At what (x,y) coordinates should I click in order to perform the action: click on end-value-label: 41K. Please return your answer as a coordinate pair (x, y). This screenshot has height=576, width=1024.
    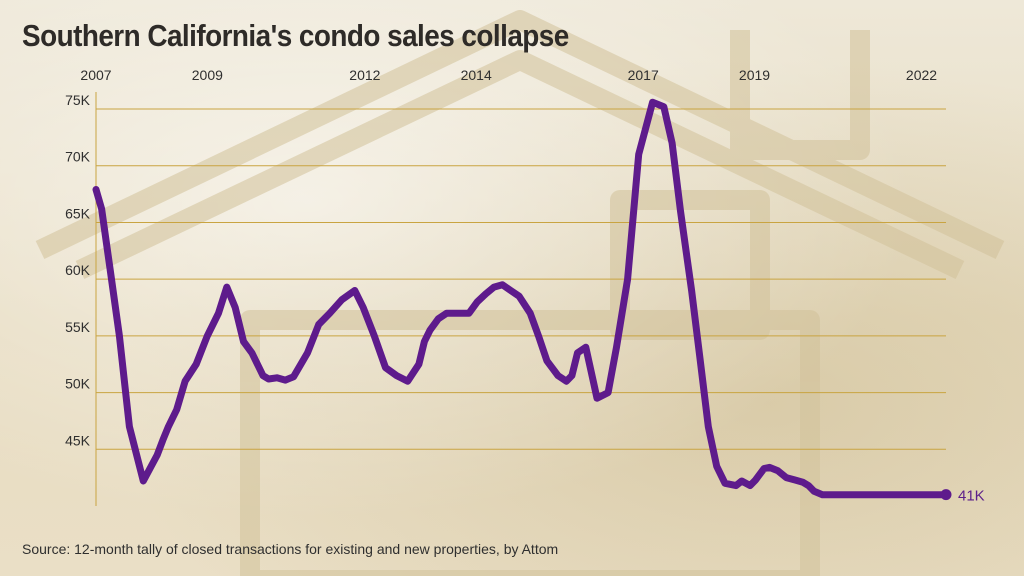
    Looking at the image, I should click on (971, 496).